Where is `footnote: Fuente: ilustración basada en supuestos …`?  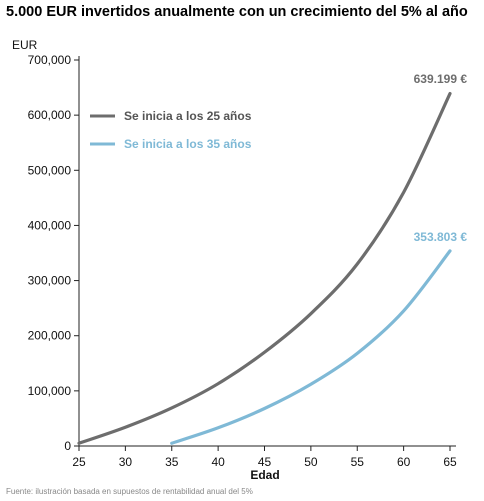
footnote: Fuente: ilustración basada en supuestos … is located at coordinates (129, 491).